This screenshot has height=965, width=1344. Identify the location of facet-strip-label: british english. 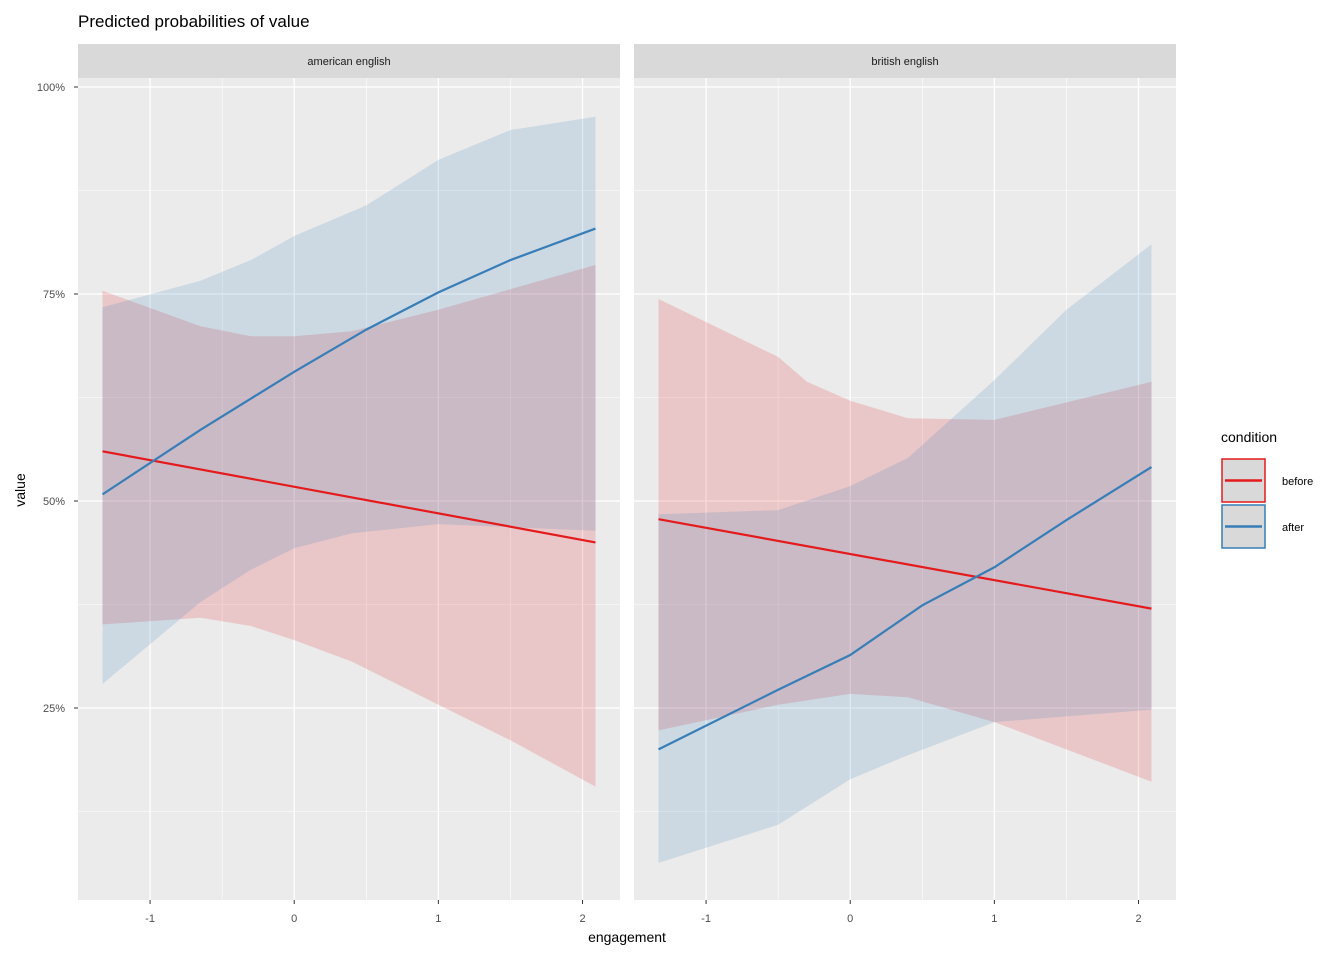
(904, 62).